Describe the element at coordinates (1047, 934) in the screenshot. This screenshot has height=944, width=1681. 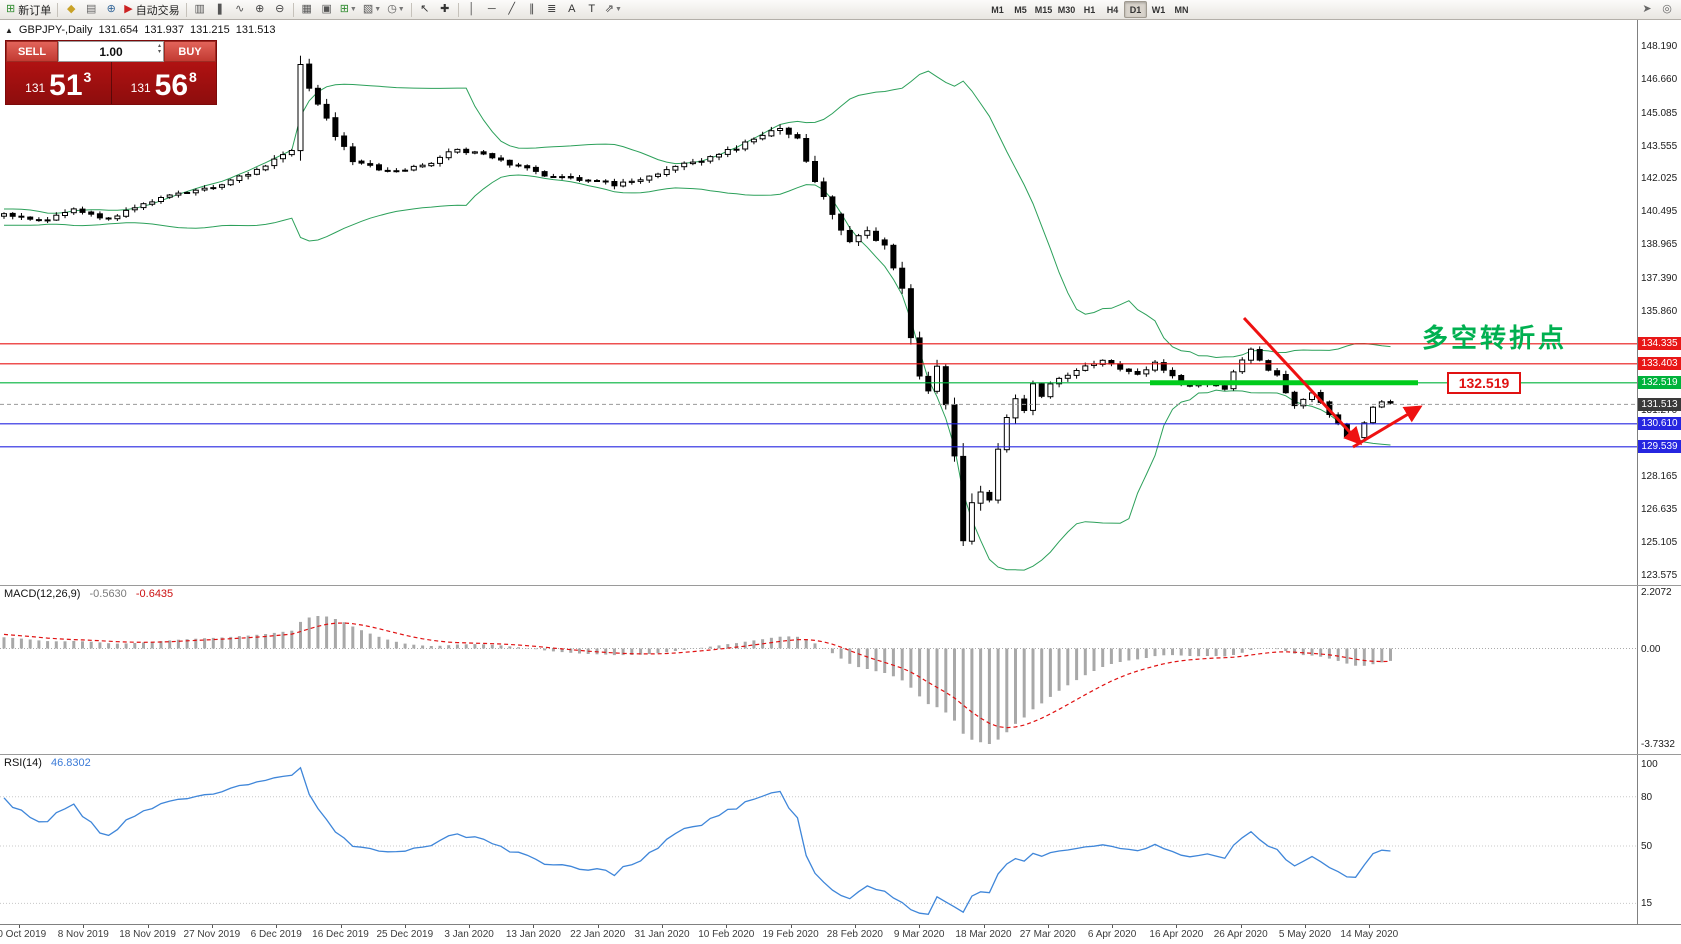
I see `date-label: 27 Mar 2020` at that location.